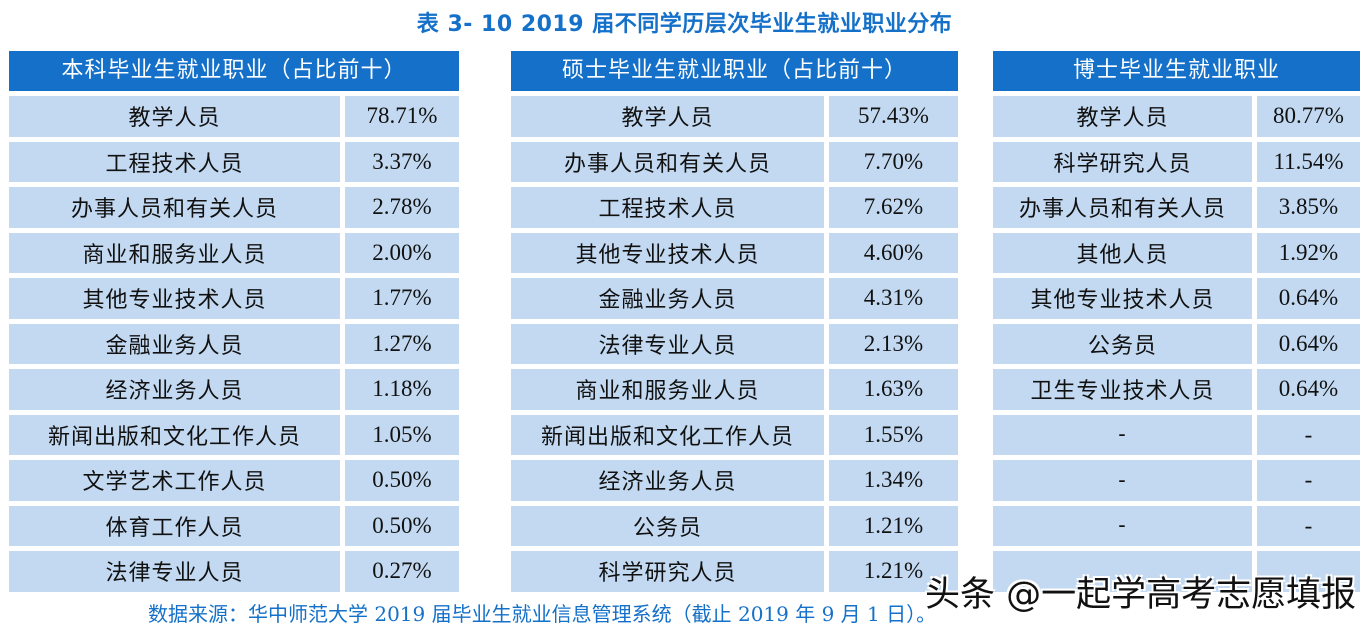 The height and width of the screenshot is (627, 1369). Describe the element at coordinates (402, 343) in the screenshot. I see `percent-cell: 1.27%` at that location.